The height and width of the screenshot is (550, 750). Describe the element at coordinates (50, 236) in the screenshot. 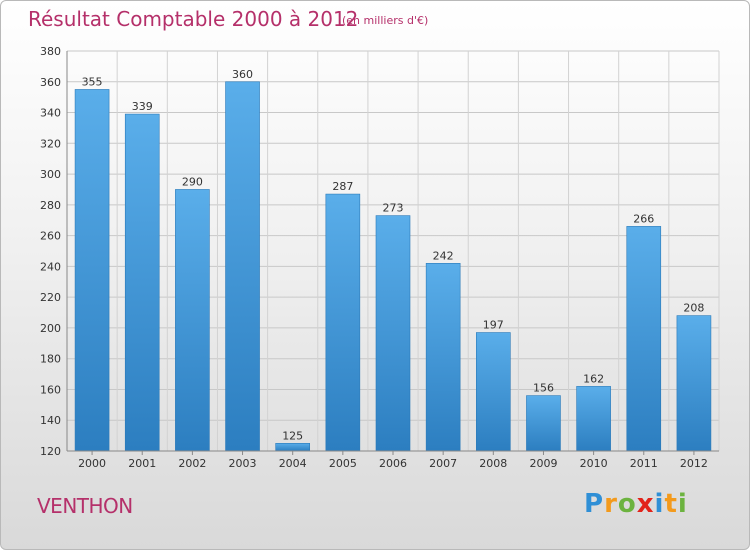

I see `y-tick-label: 260` at that location.